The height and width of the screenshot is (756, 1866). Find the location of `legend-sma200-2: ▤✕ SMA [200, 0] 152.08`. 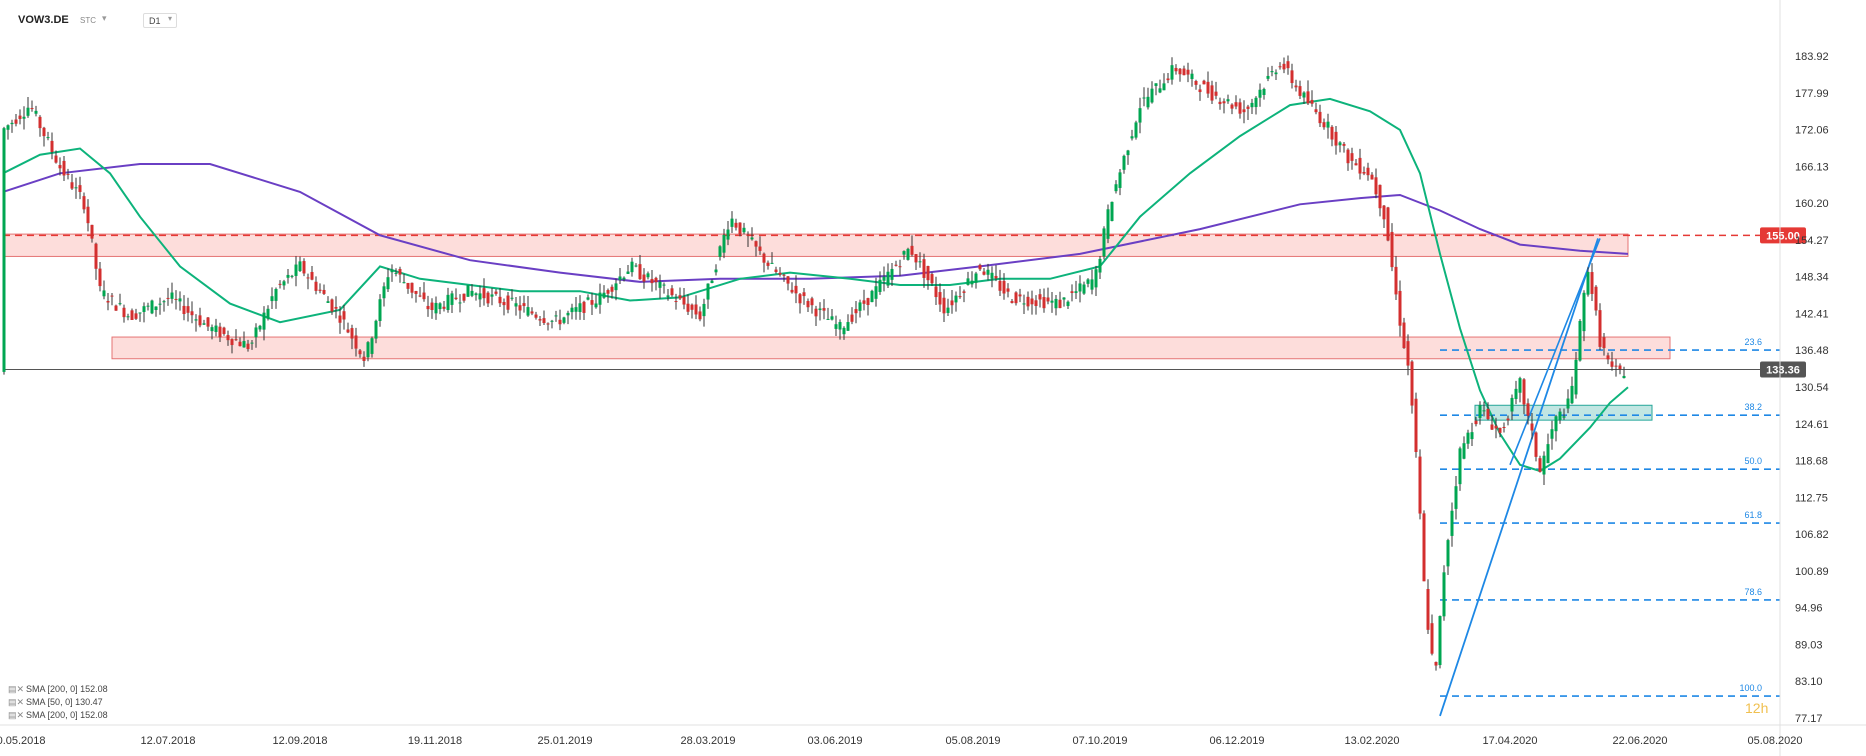

legend-sma200-2: ▤✕ SMA [200, 0] 152.08 is located at coordinates (58, 715).